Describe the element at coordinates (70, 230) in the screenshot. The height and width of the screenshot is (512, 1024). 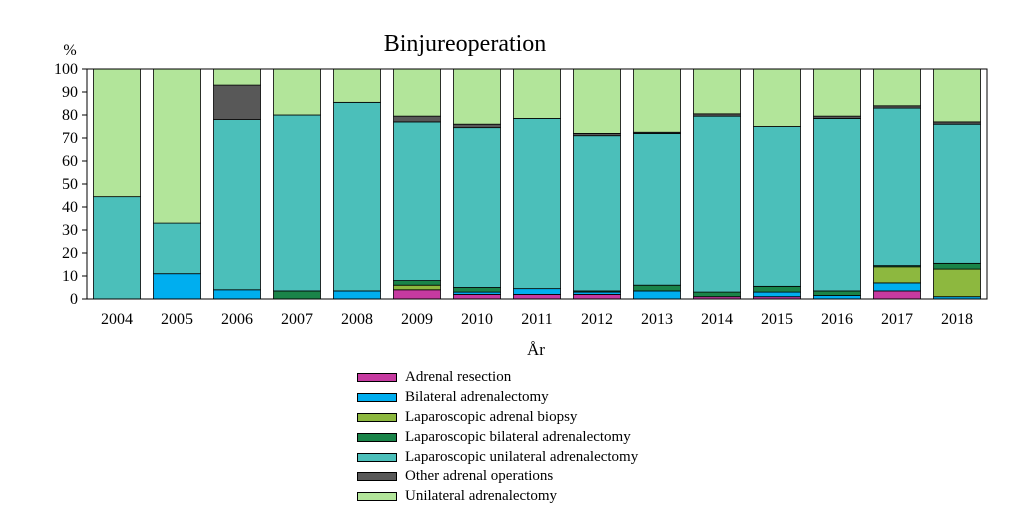
I see `y-tick-label: 30` at that location.